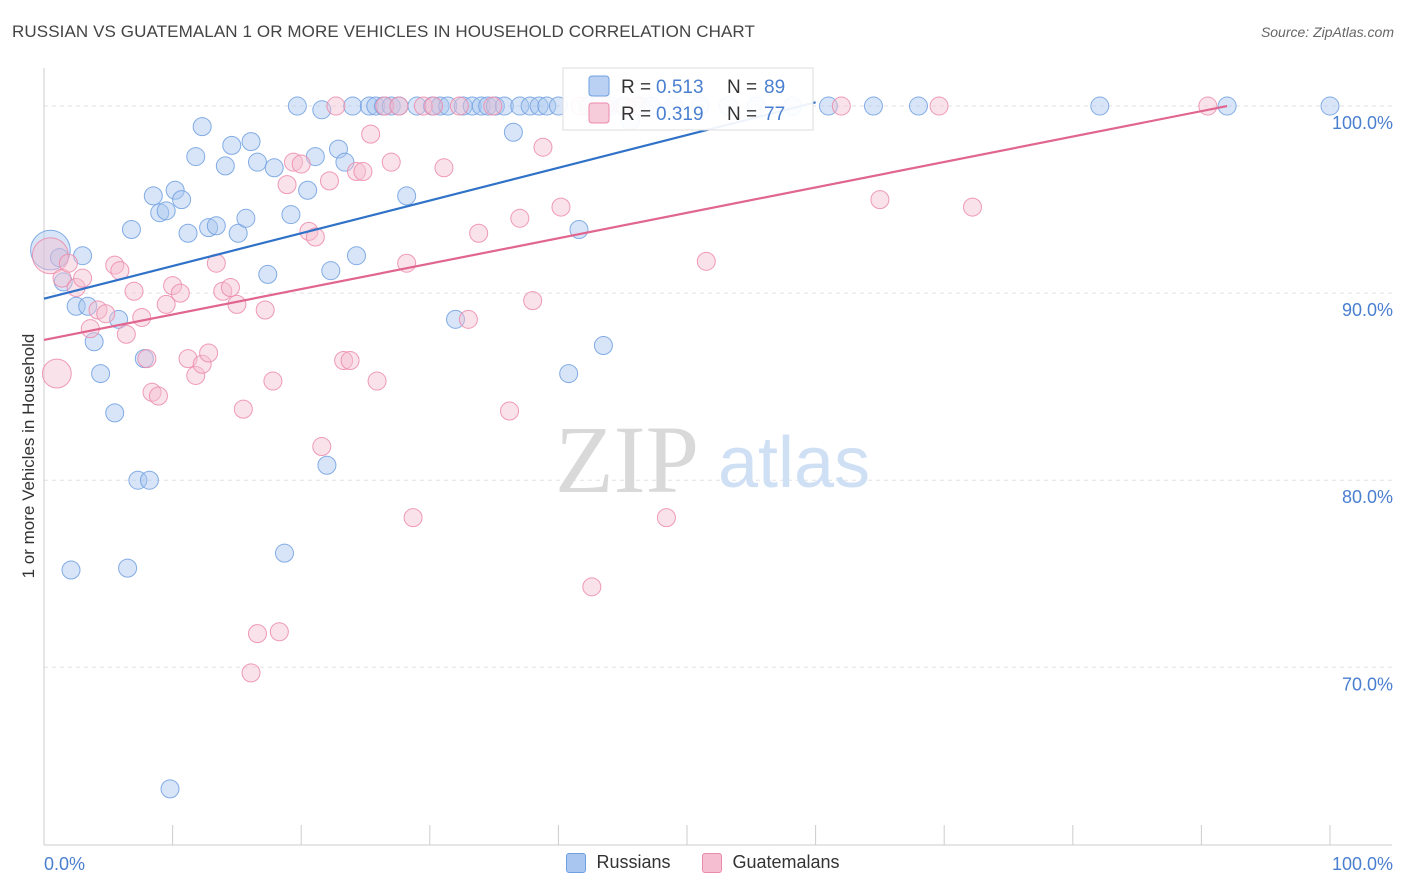  I want to click on y-axis-label: 1 or more Vehicles in Household, so click(28, 456).